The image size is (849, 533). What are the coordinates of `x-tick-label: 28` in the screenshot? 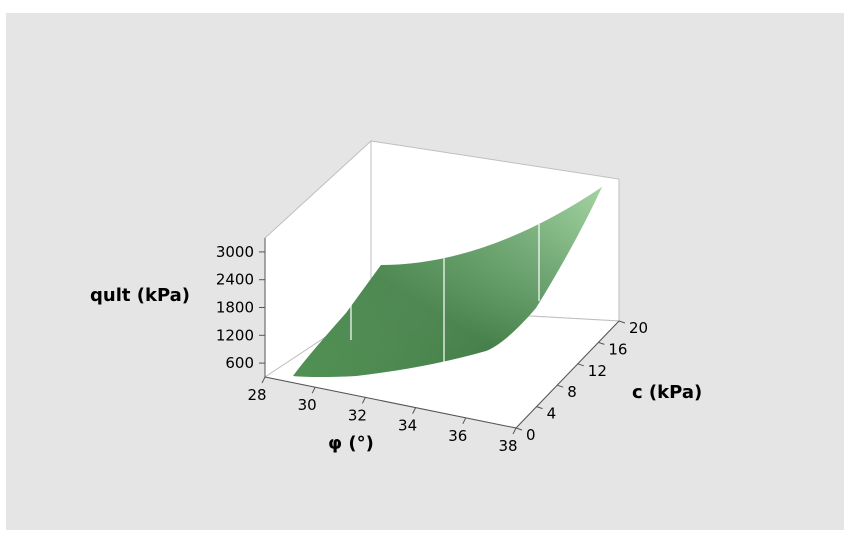 It's located at (256, 395).